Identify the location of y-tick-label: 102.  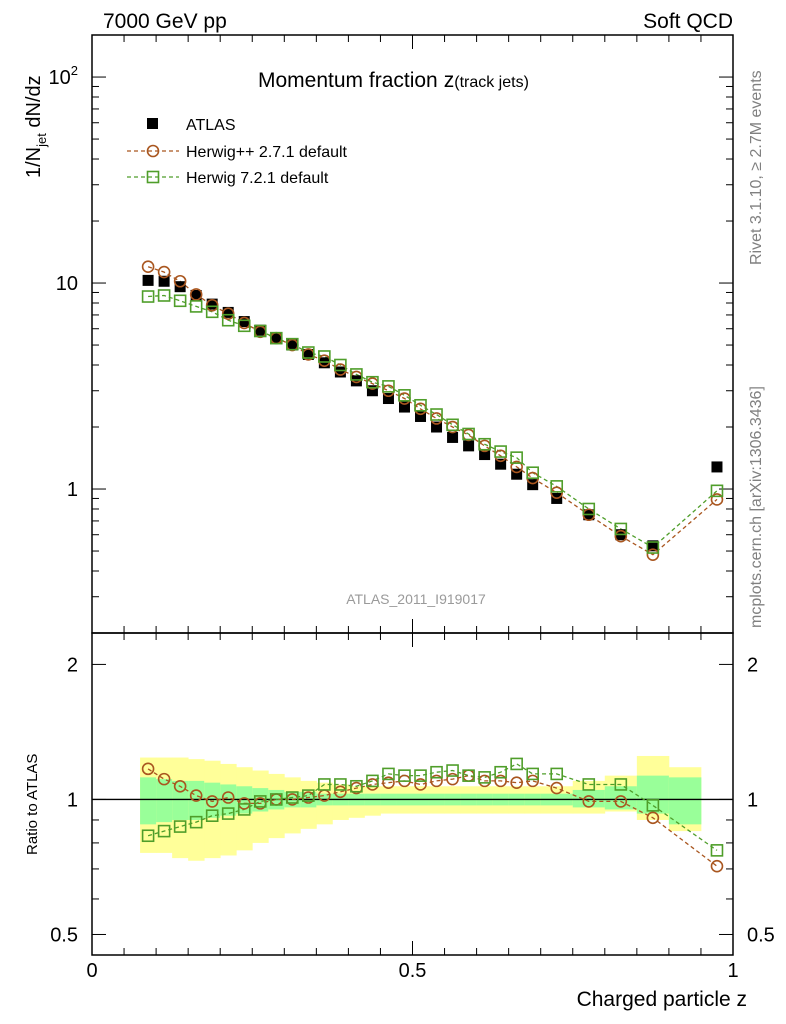
(63, 76).